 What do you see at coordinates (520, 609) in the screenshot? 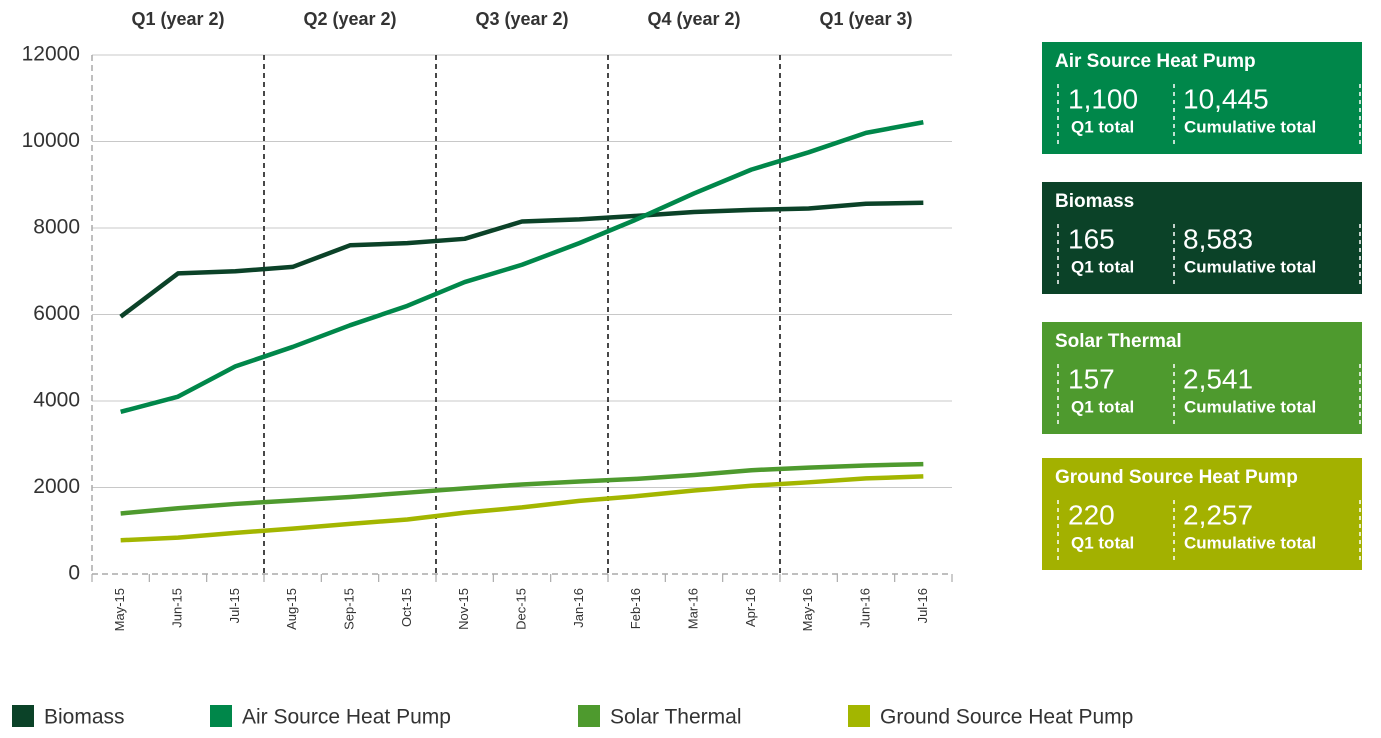
I see `x-tick-label: Dec-15` at bounding box center [520, 609].